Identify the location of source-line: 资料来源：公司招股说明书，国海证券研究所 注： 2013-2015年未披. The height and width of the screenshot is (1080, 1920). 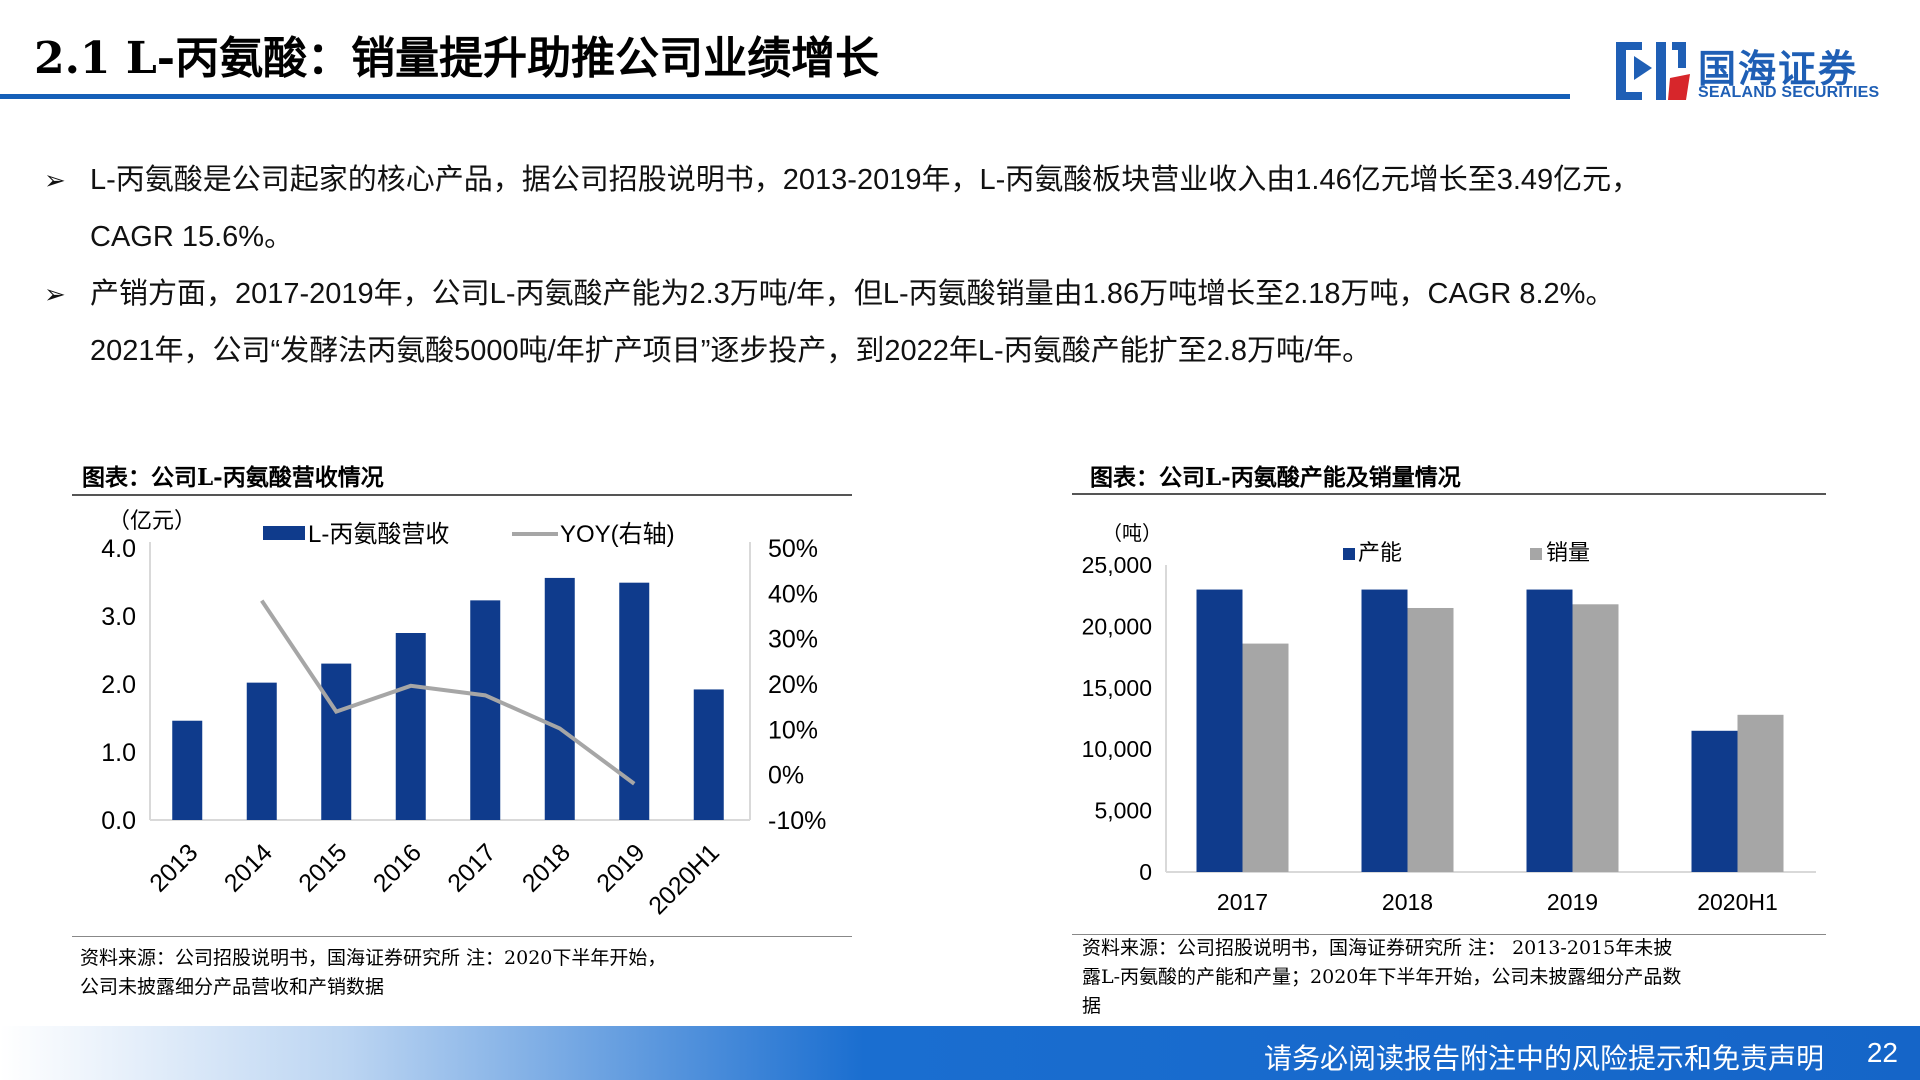
(1377, 948).